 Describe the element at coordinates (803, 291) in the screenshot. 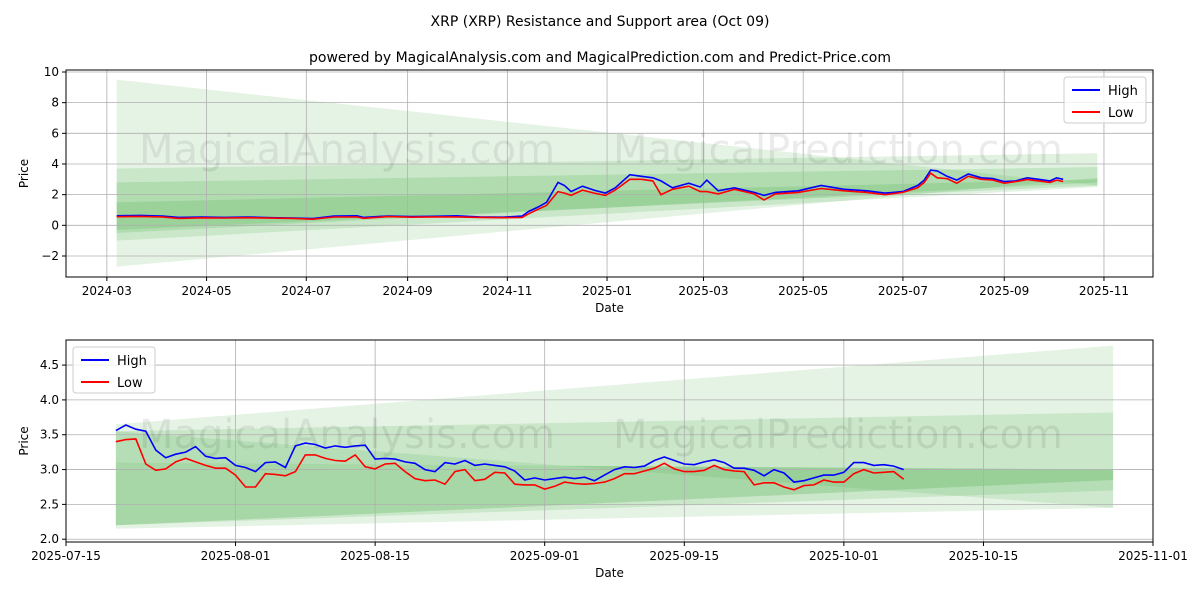

I see `x-tick-label: 2025-05` at that location.